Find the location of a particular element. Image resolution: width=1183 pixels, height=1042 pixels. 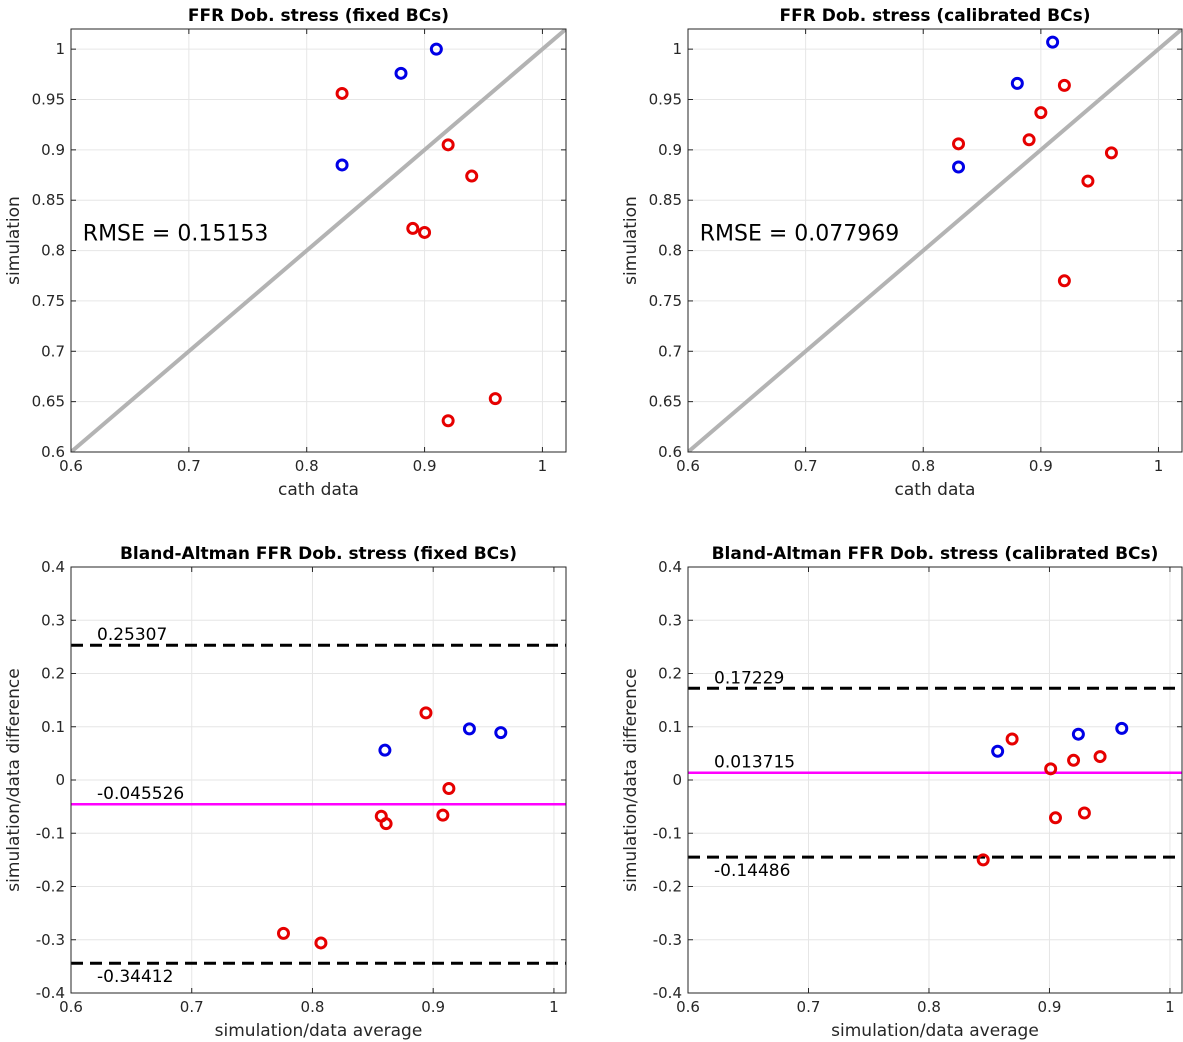

limit-of-agreement-label: 0.25307 is located at coordinates (132, 635).